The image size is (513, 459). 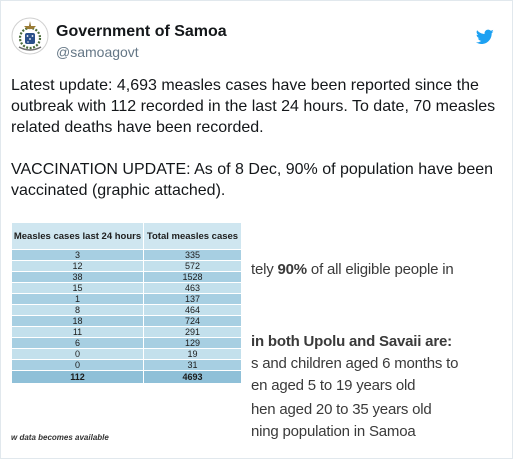 What do you see at coordinates (192, 354) in the screenshot?
I see `cell-total: 19` at bounding box center [192, 354].